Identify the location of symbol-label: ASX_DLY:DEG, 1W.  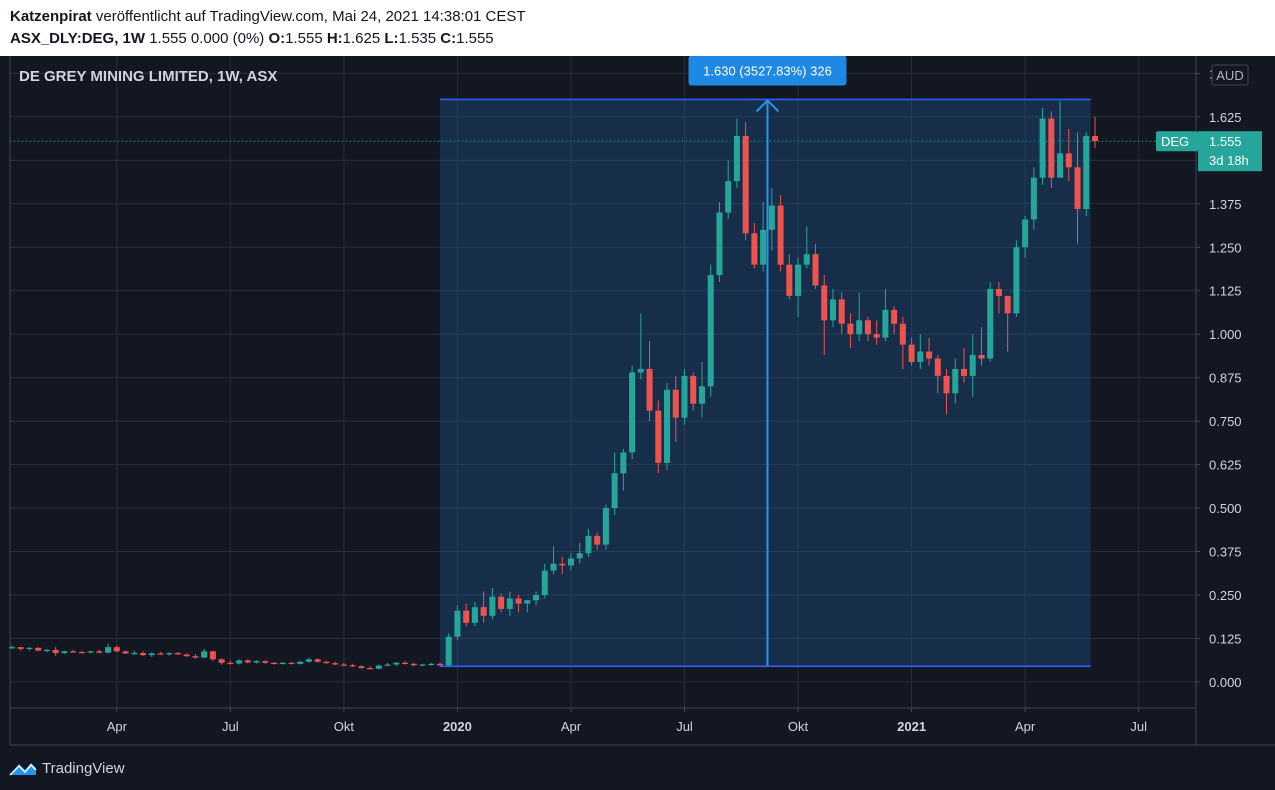
(78, 38).